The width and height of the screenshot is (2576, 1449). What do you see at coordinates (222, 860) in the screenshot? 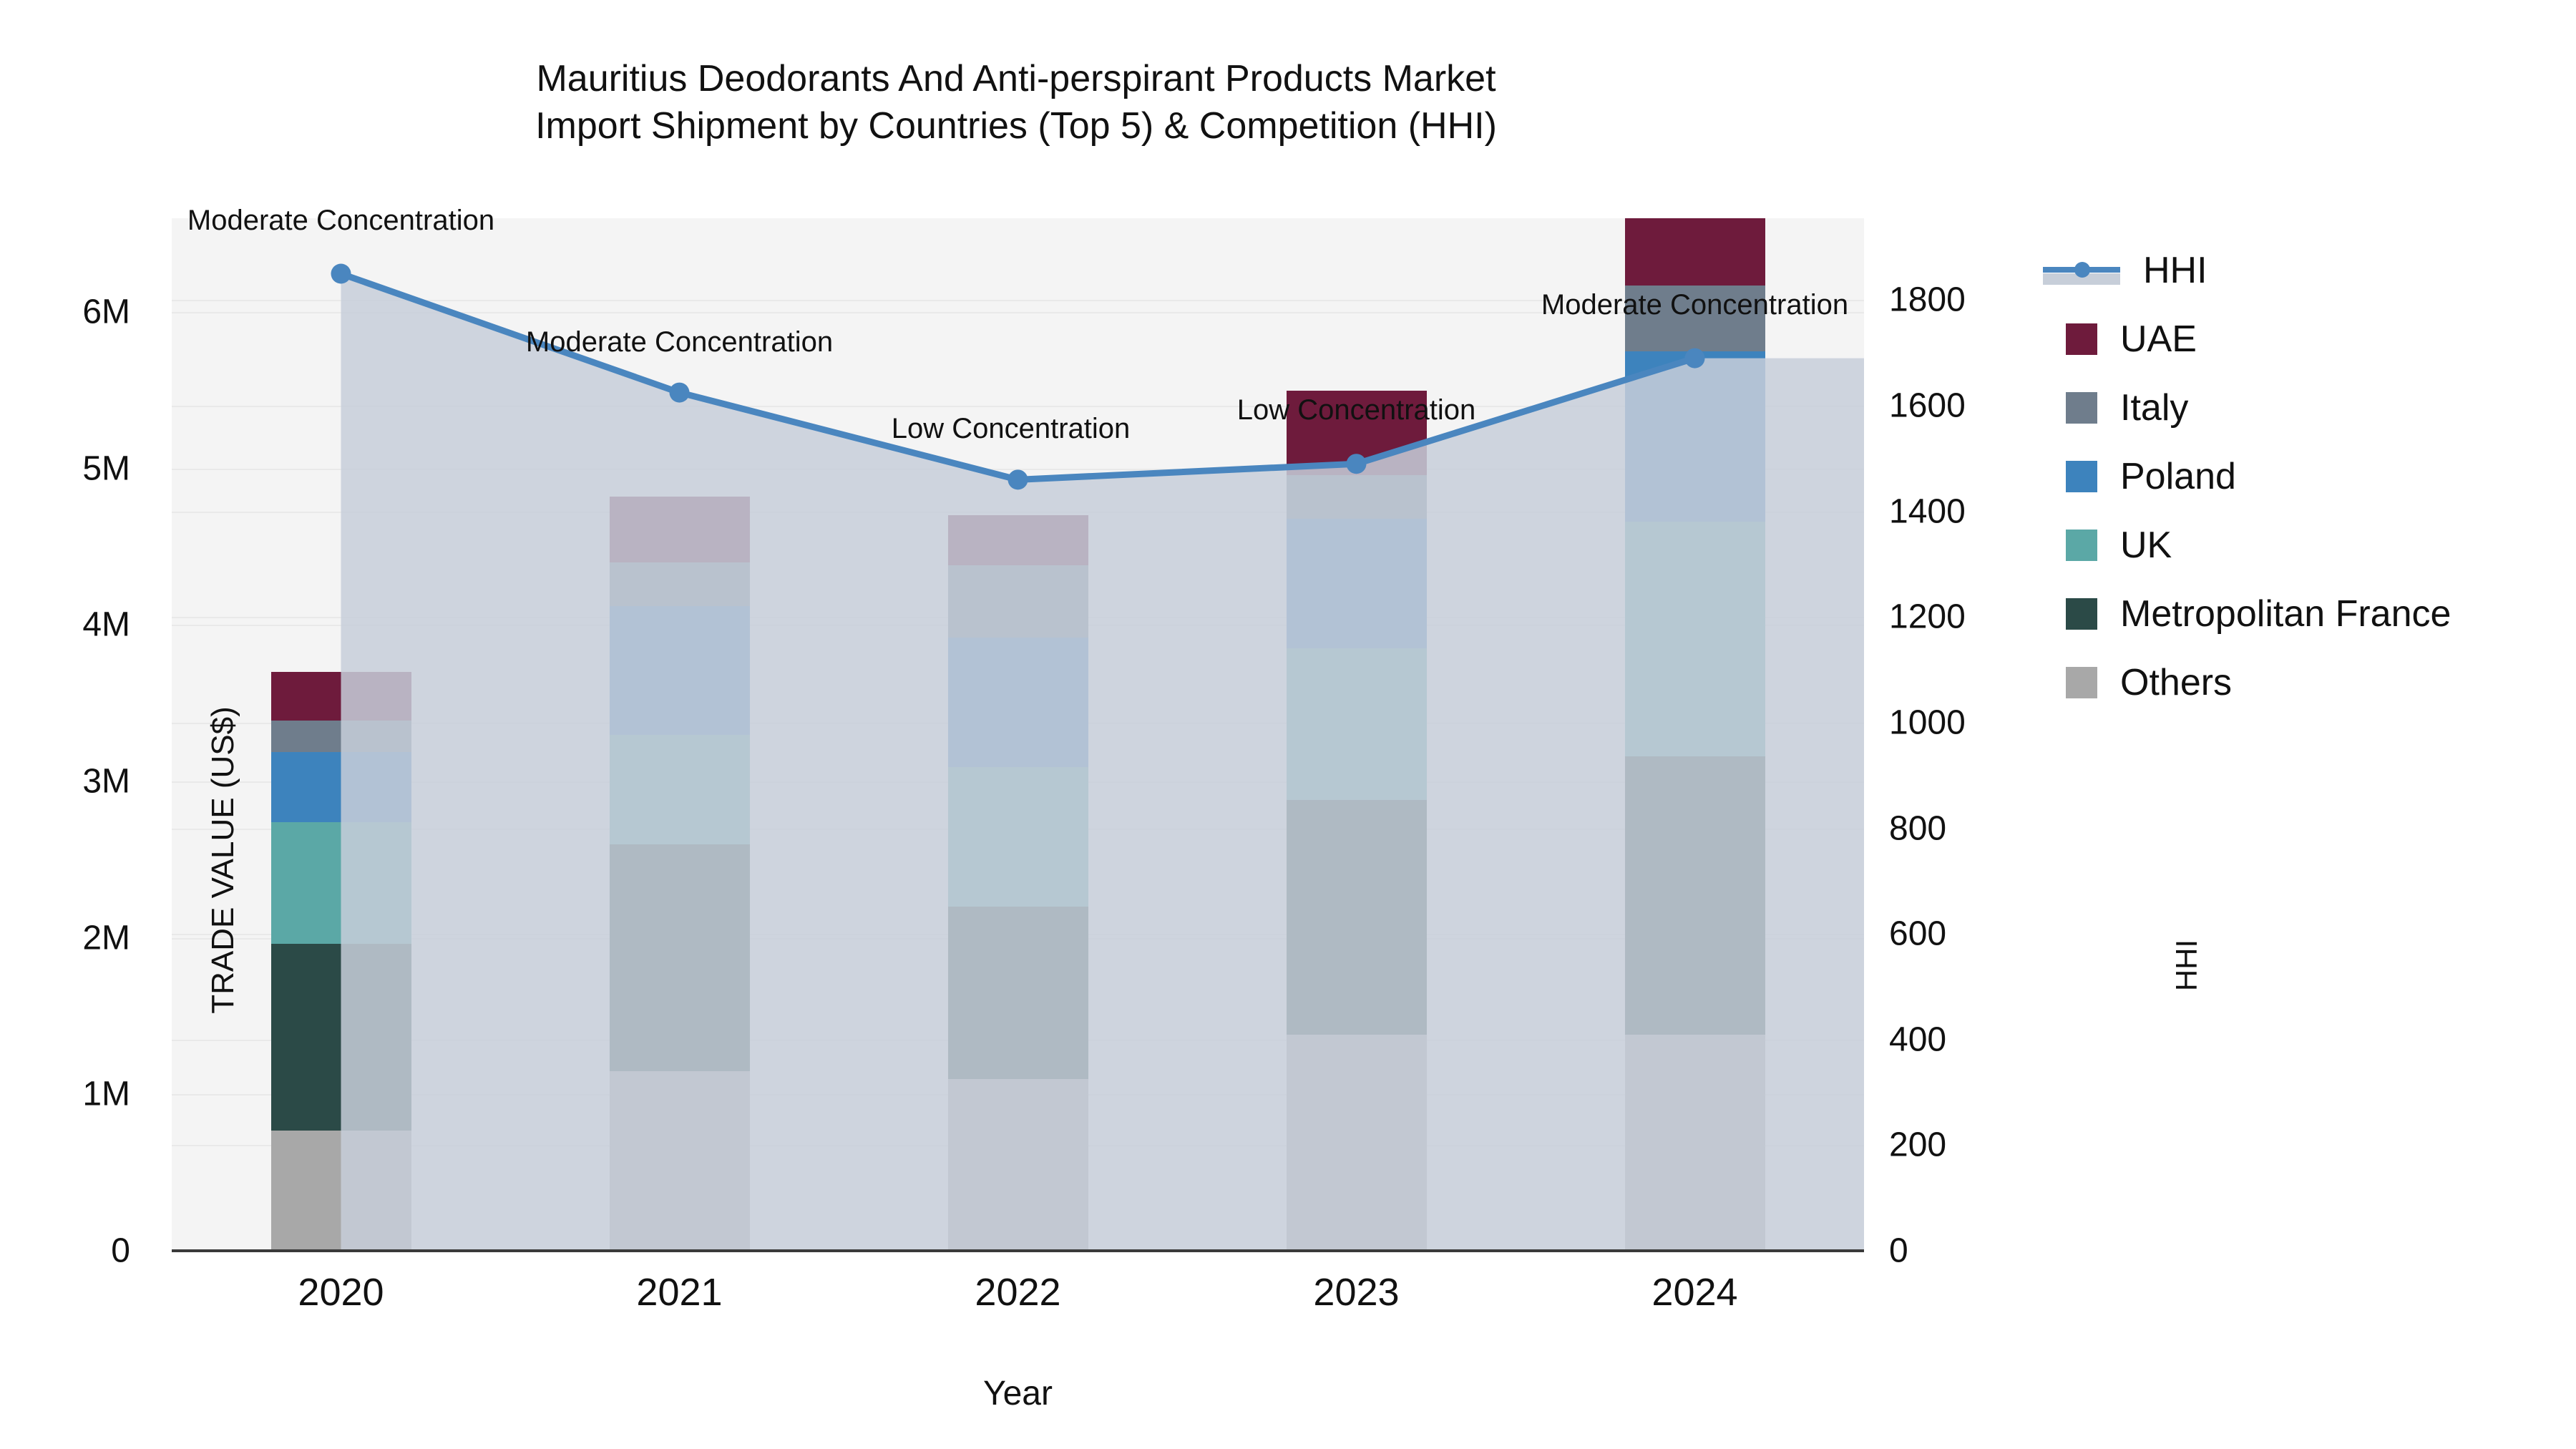
I see `y-axis-left-label: TRADE VALUE (US$)` at bounding box center [222, 860].